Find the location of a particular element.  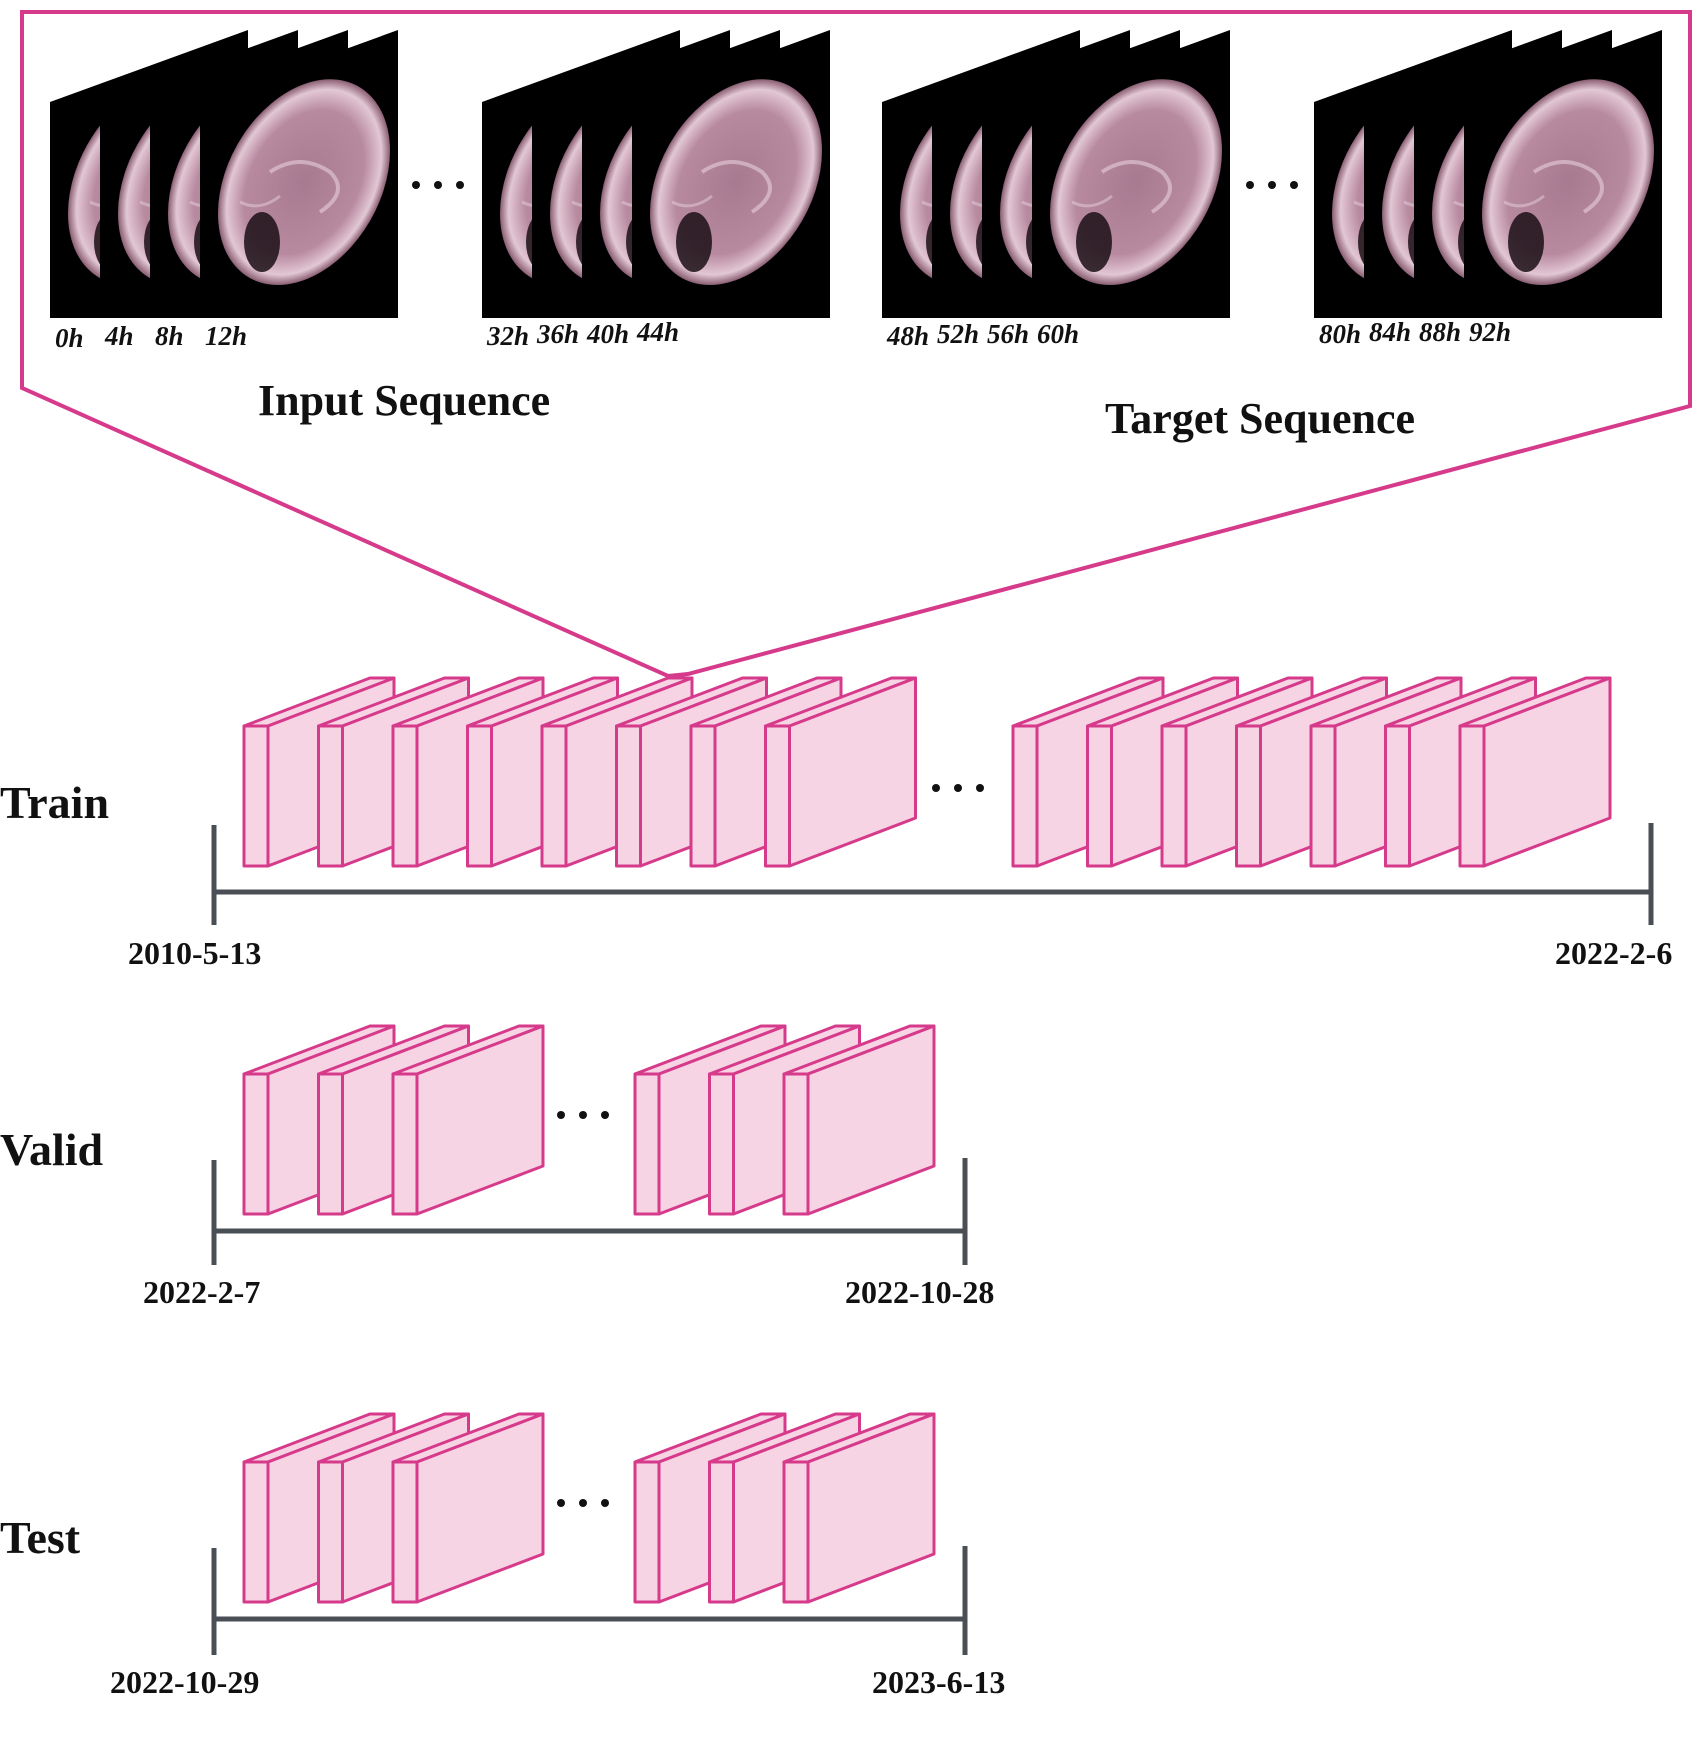

time-label: 12h is located at coordinates (226, 336).